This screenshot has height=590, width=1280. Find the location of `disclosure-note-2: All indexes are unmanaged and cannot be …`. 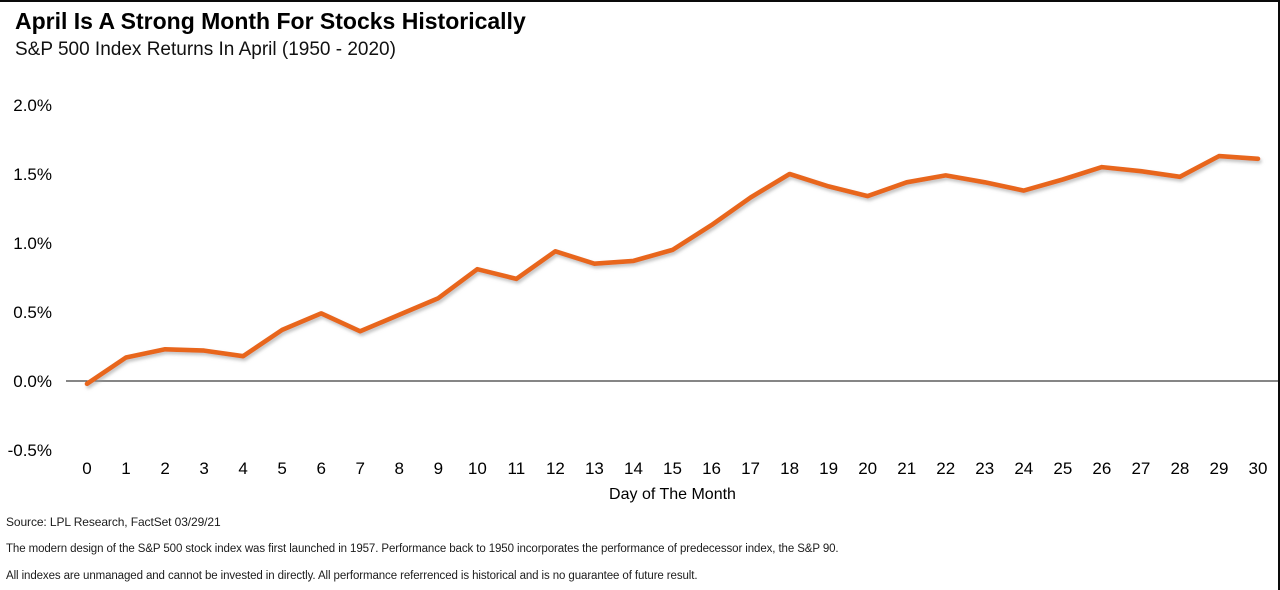

disclosure-note-2: All indexes are unmanaged and cannot be … is located at coordinates (352, 576).